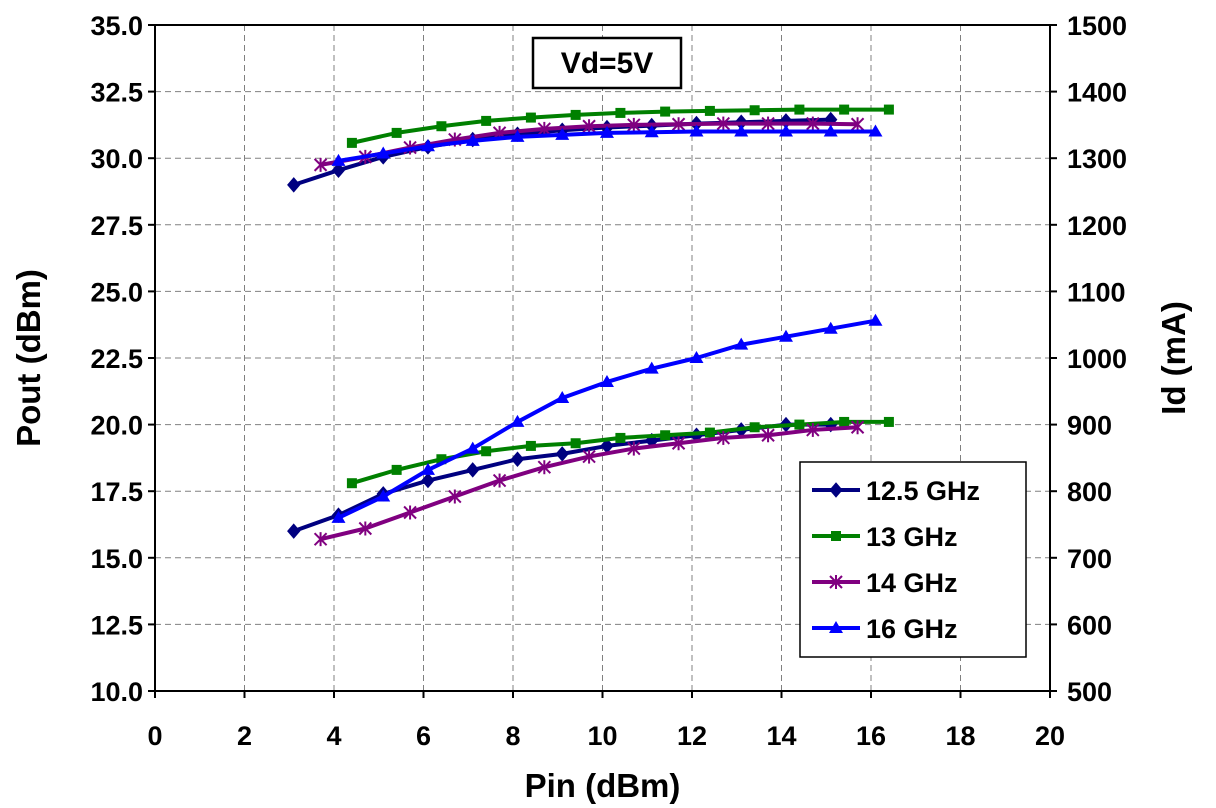  Describe the element at coordinates (116, 559) in the screenshot. I see `y-tick-label: 15.0` at that location.